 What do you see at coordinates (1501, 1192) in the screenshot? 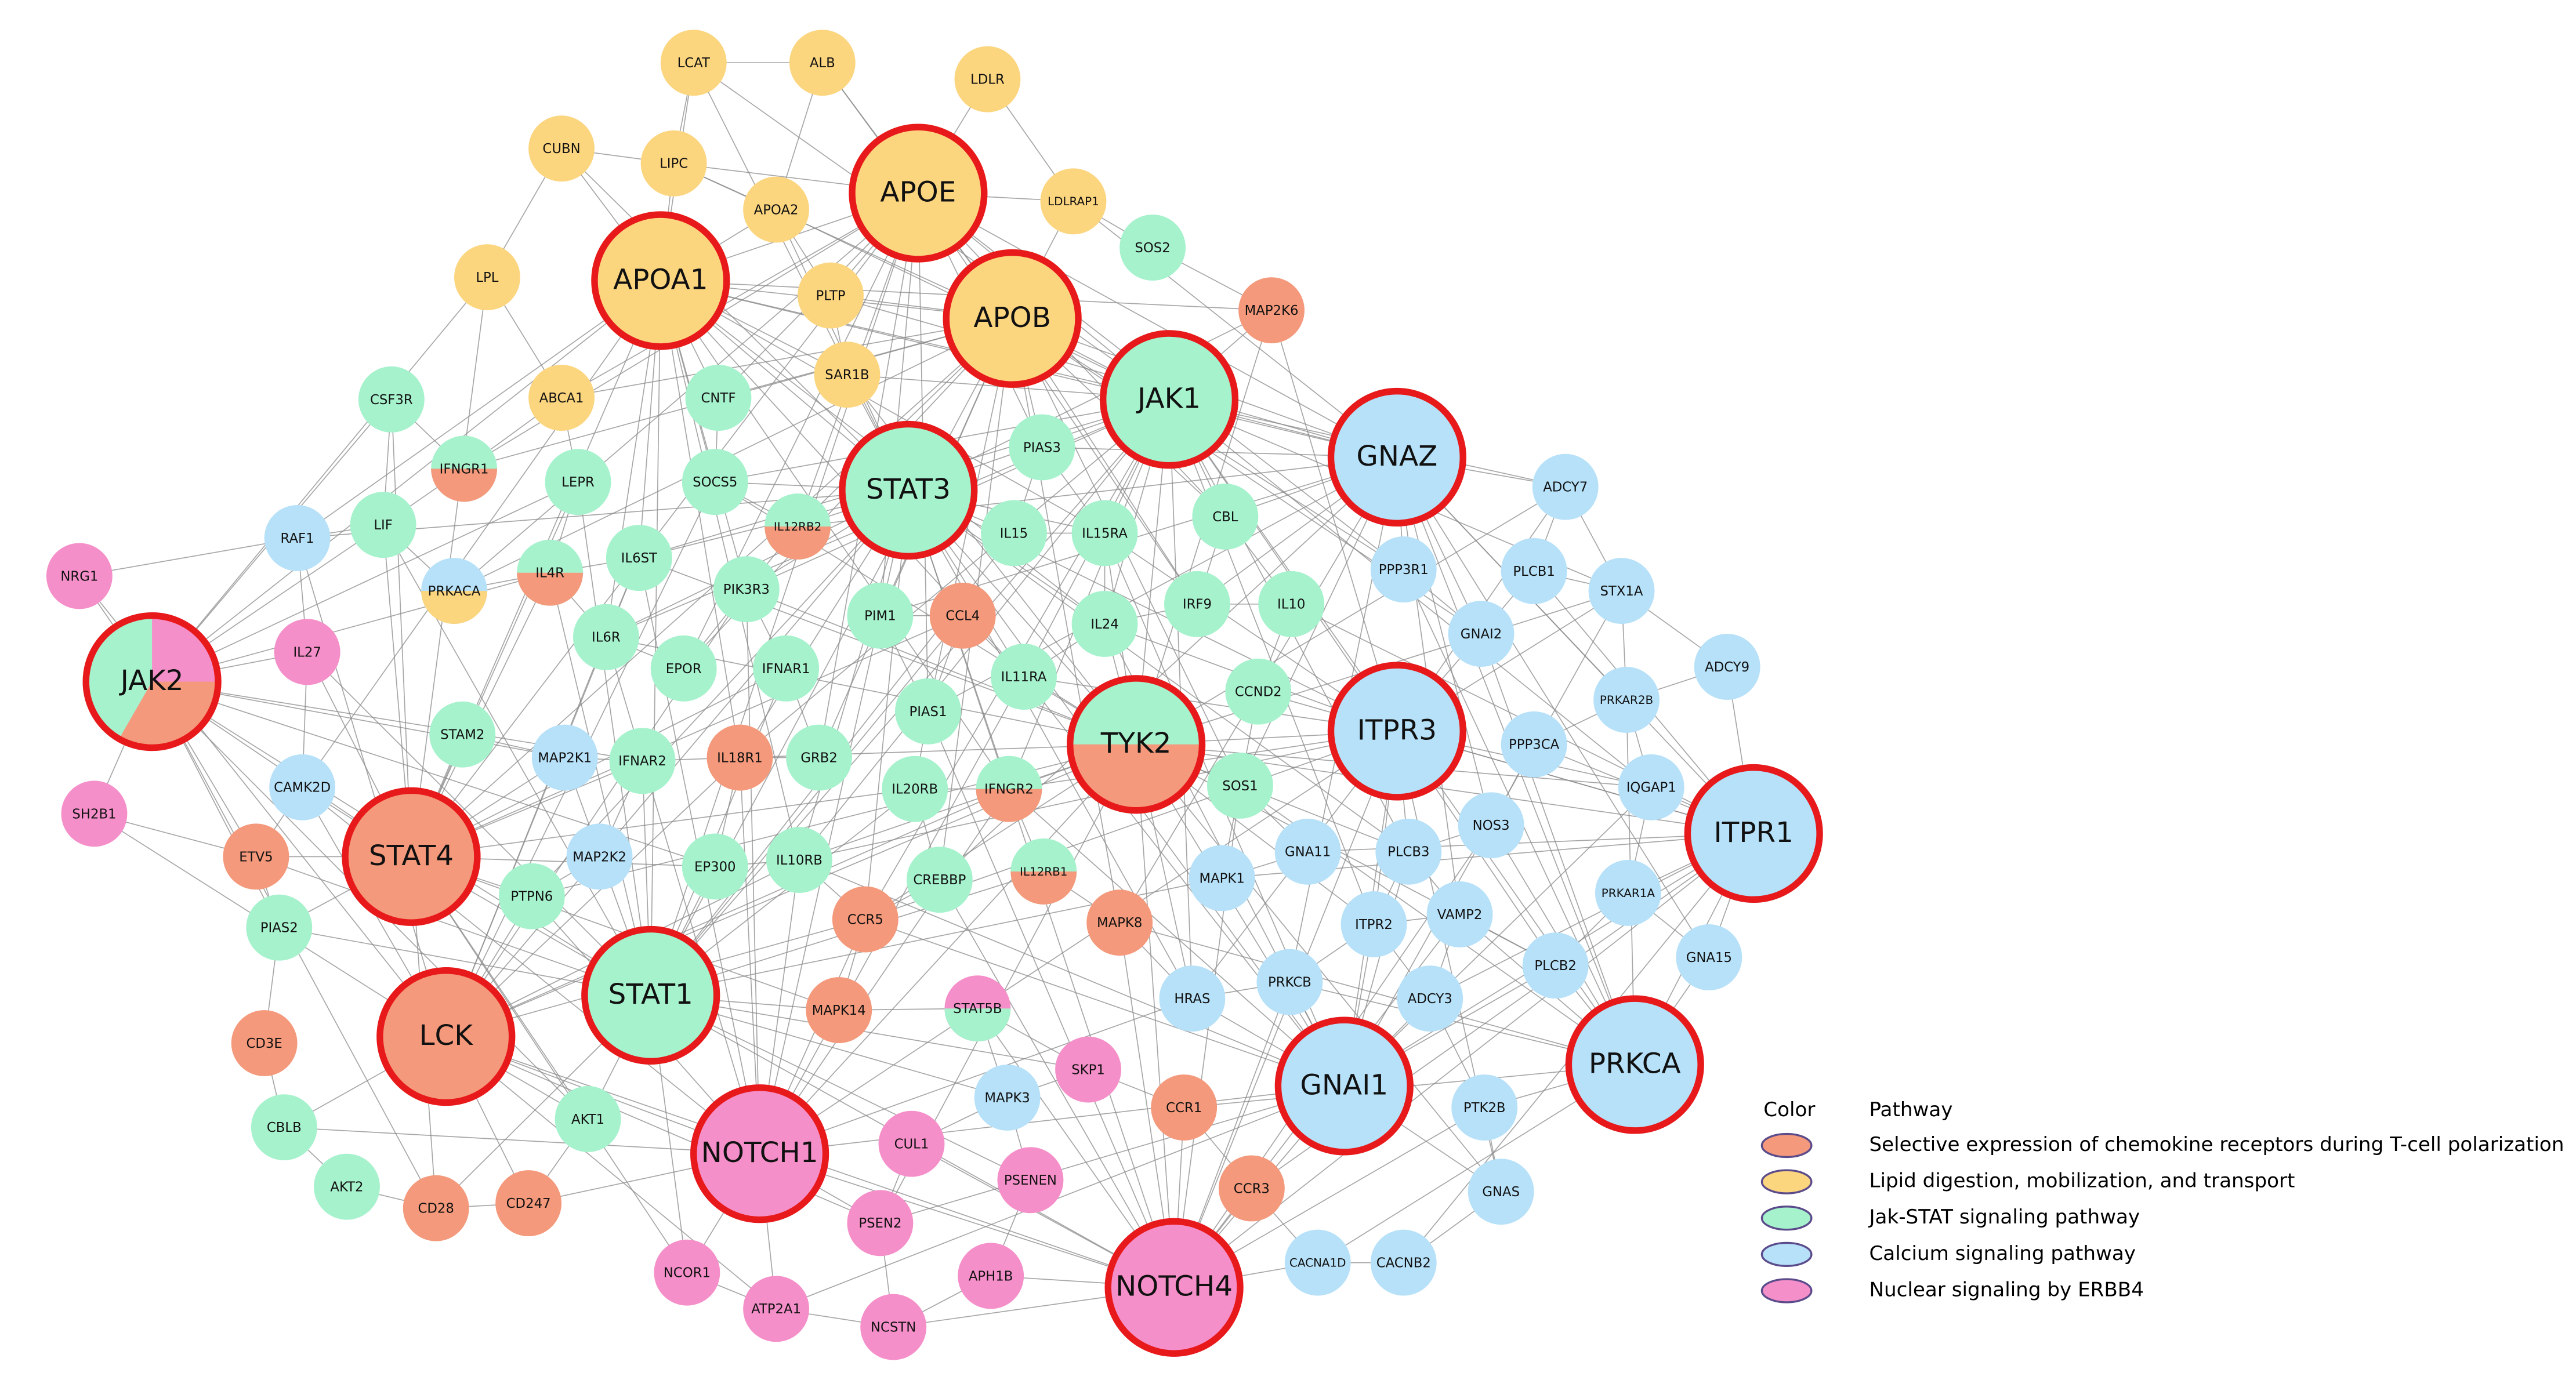
I see `node: GNAS` at bounding box center [1501, 1192].